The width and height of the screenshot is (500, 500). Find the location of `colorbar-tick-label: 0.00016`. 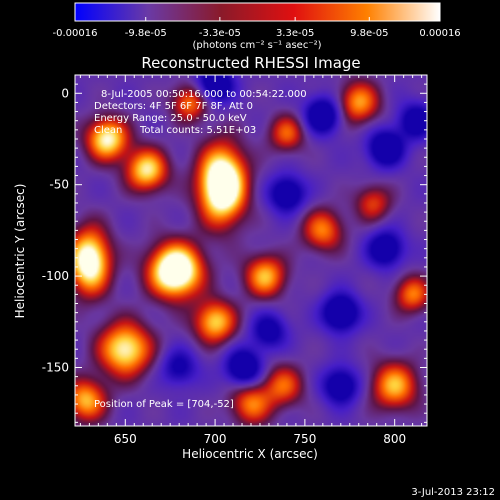

colorbar-tick-label: 0.00016 is located at coordinates (439, 33).